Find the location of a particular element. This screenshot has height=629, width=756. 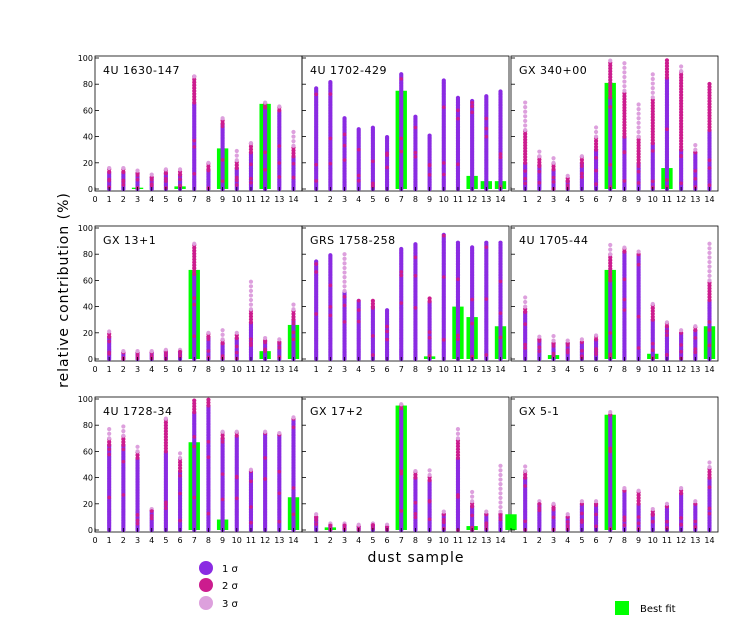

x-tick-label: 13 is located at coordinates (279, 369).